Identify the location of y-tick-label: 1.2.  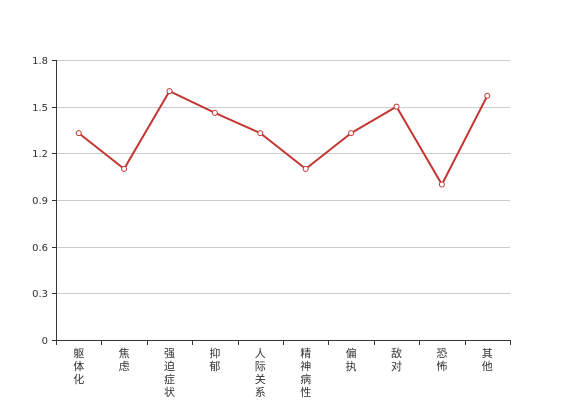
(40, 154).